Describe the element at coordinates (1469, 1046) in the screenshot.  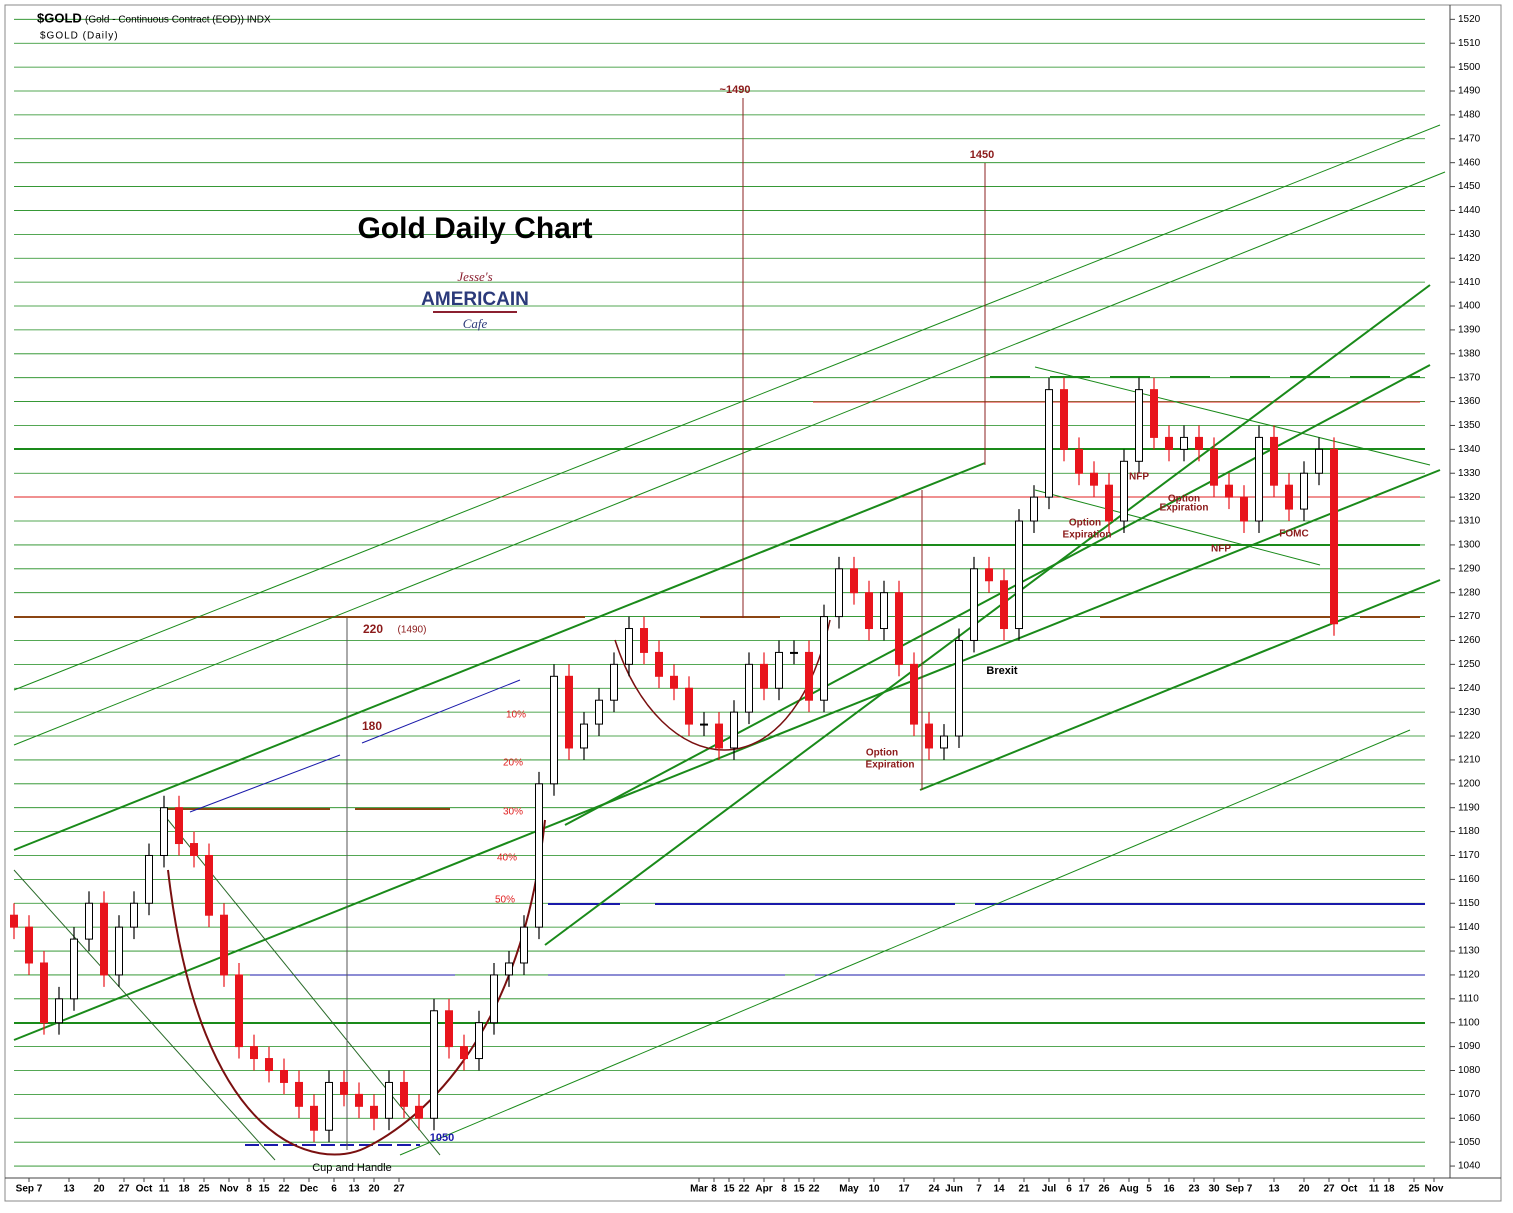
I see `y-tick-label: 1090` at that location.